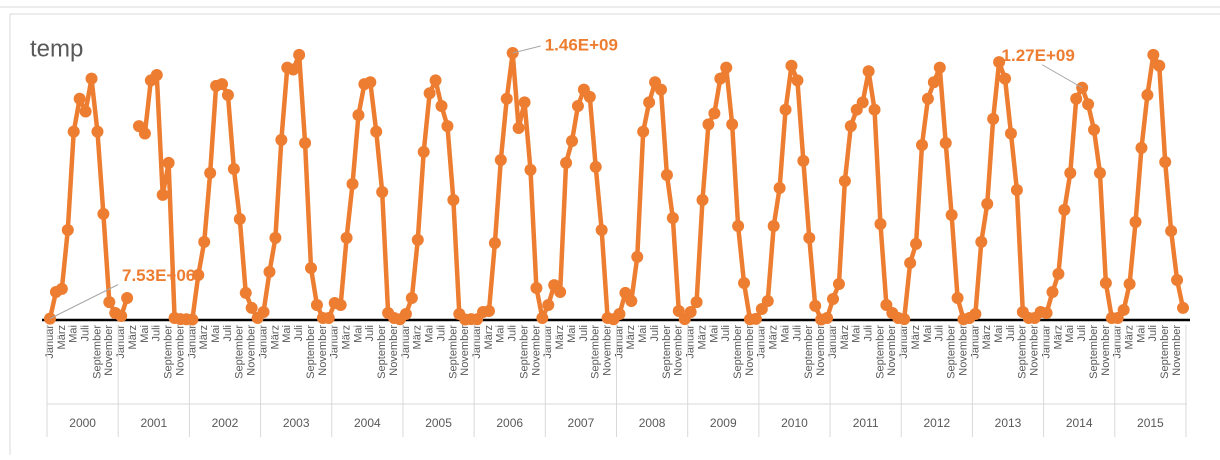 This screenshot has height=460, width=1220. What do you see at coordinates (581, 423) in the screenshot?
I see `group-label: 2007` at bounding box center [581, 423].